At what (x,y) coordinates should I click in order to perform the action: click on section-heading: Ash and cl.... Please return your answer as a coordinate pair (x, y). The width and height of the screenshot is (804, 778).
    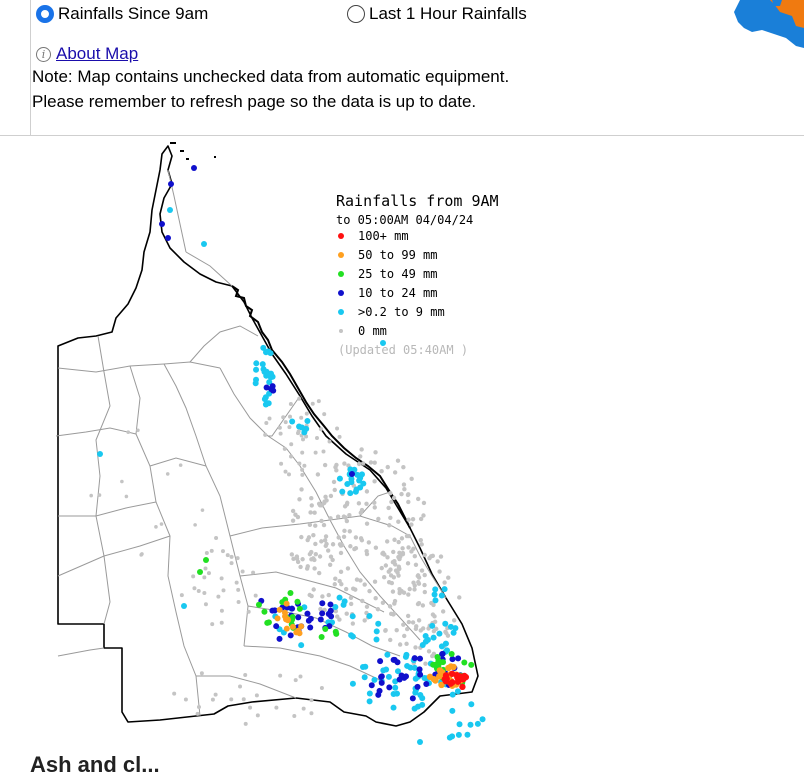
    Looking at the image, I should click on (95, 764).